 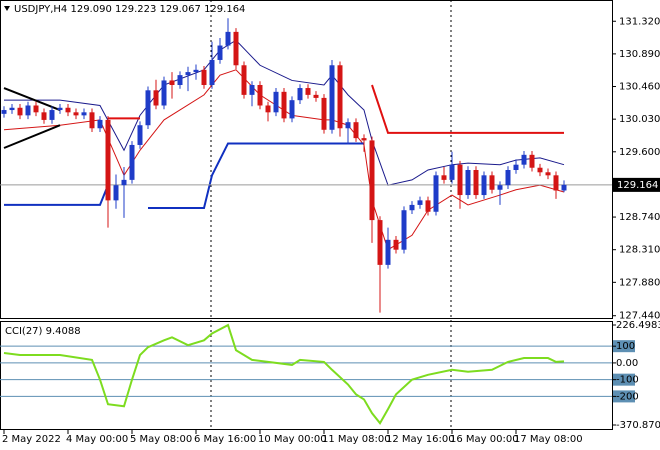 What do you see at coordinates (548, 439) in the screenshot?
I see `x-tick-label: 17 May 08:00` at bounding box center [548, 439].